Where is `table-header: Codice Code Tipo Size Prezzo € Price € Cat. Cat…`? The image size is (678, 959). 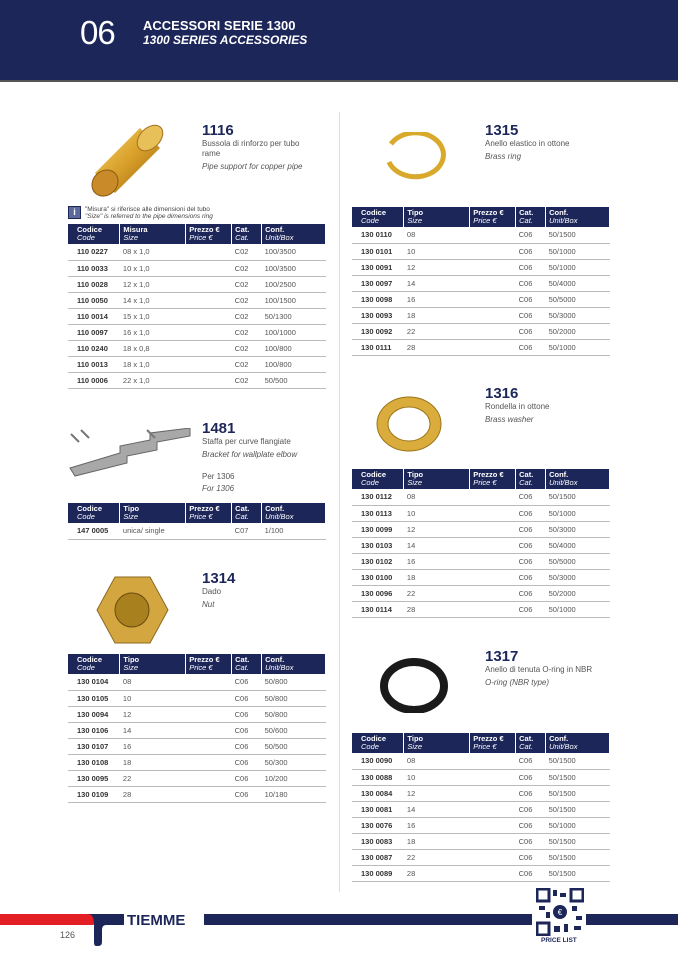 table-header: Codice Code Tipo Size Prezzo € Price € Cat. Cat… is located at coordinates (481, 479).